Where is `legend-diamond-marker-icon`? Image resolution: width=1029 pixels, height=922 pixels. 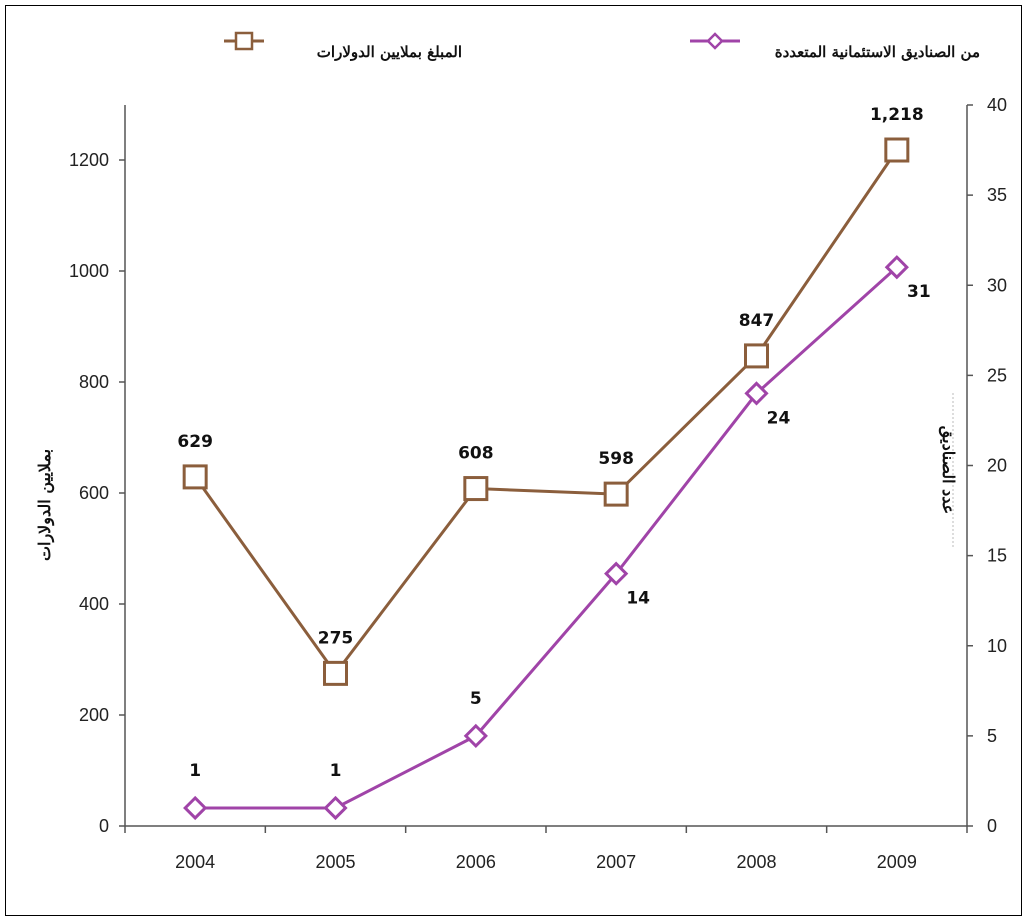
legend-diamond-marker-icon is located at coordinates (715, 41).